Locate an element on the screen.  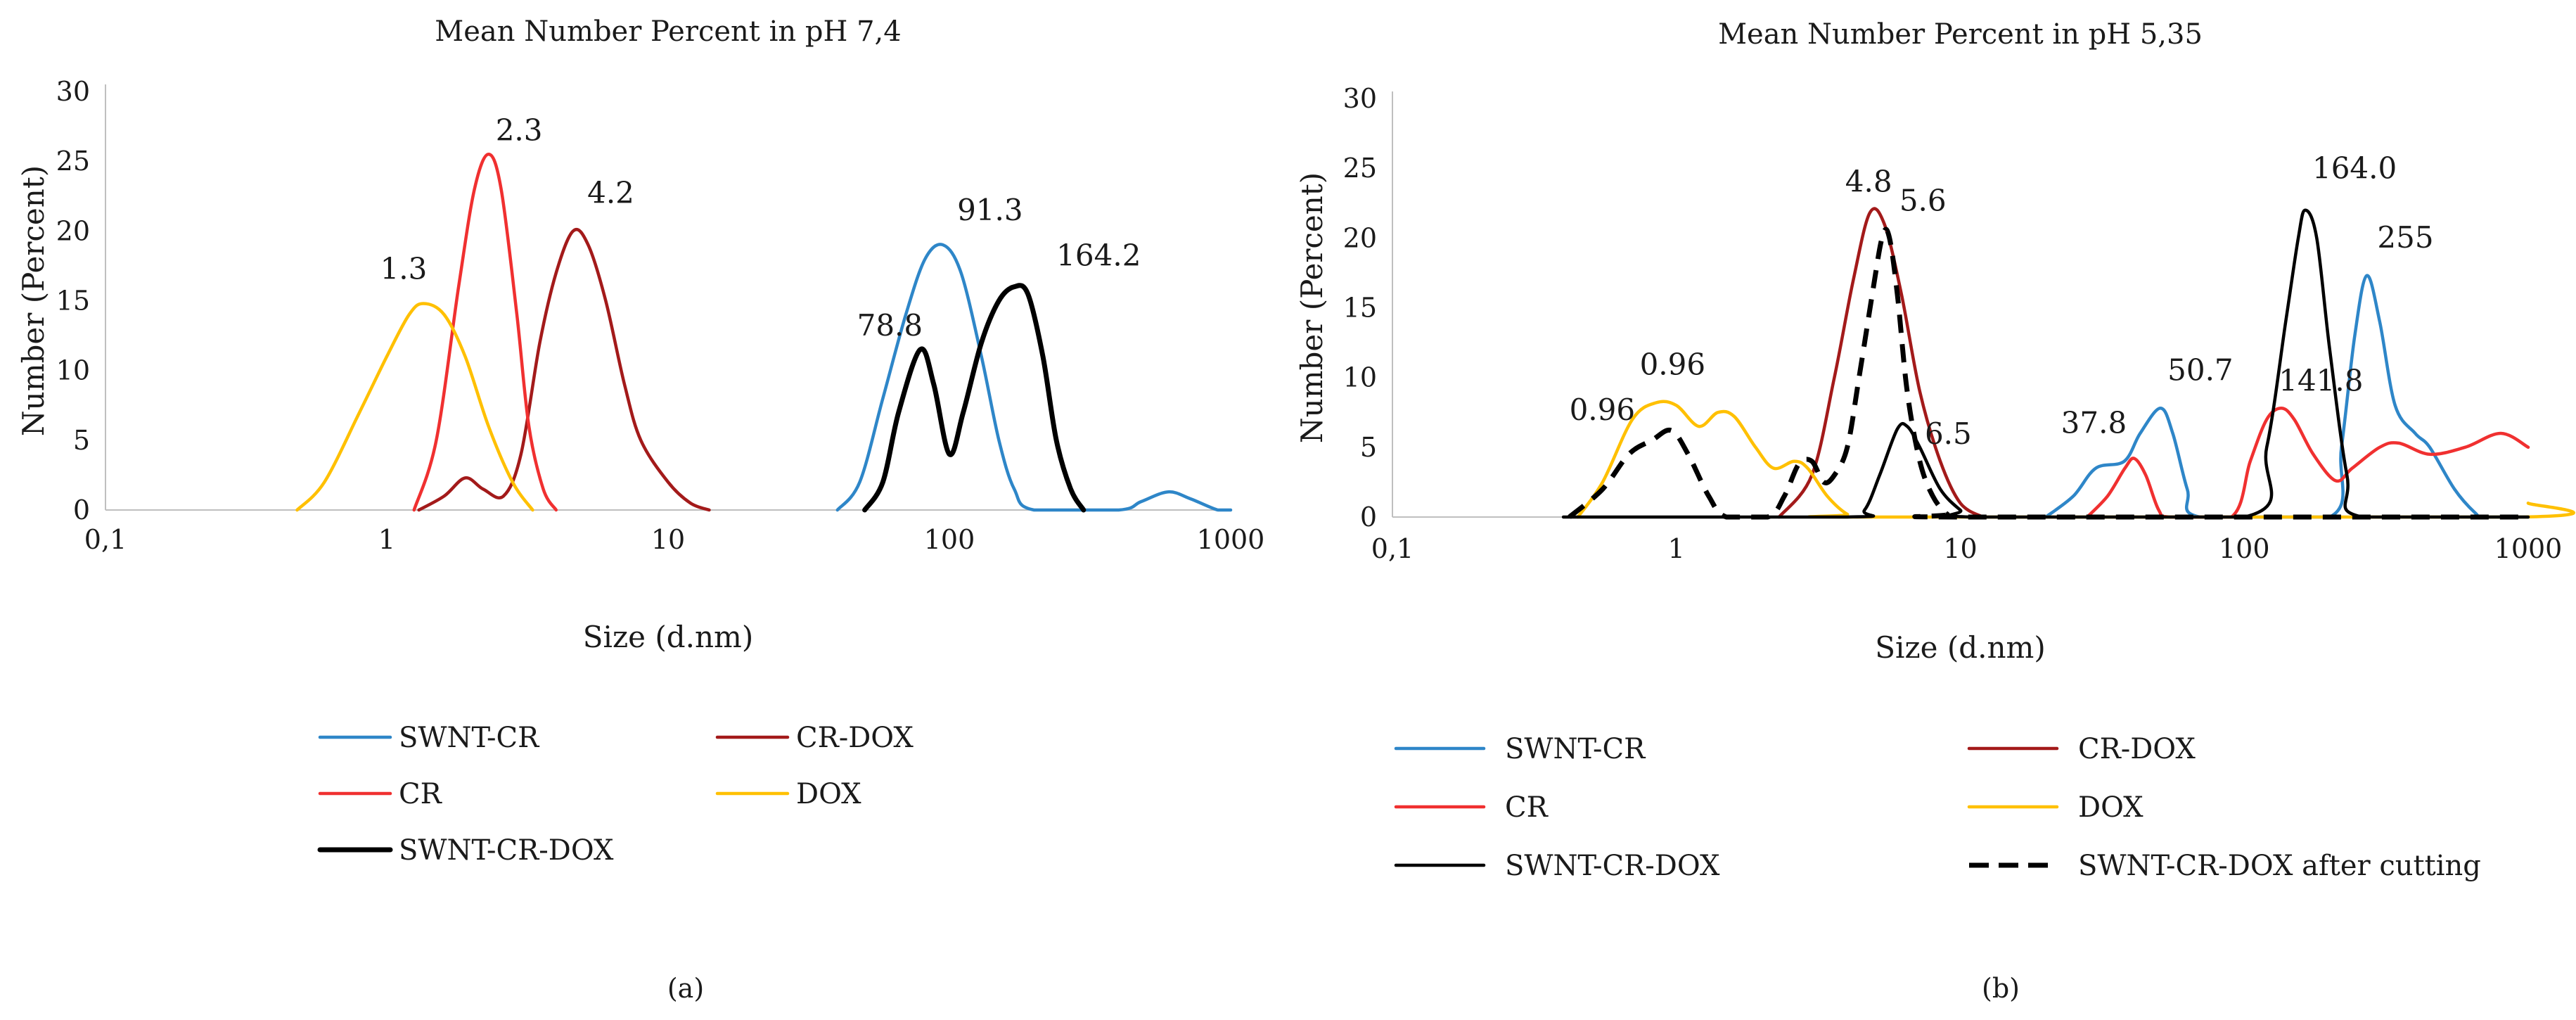
chart-title: Mean Number Percent in pH 5,35 is located at coordinates (1960, 34).